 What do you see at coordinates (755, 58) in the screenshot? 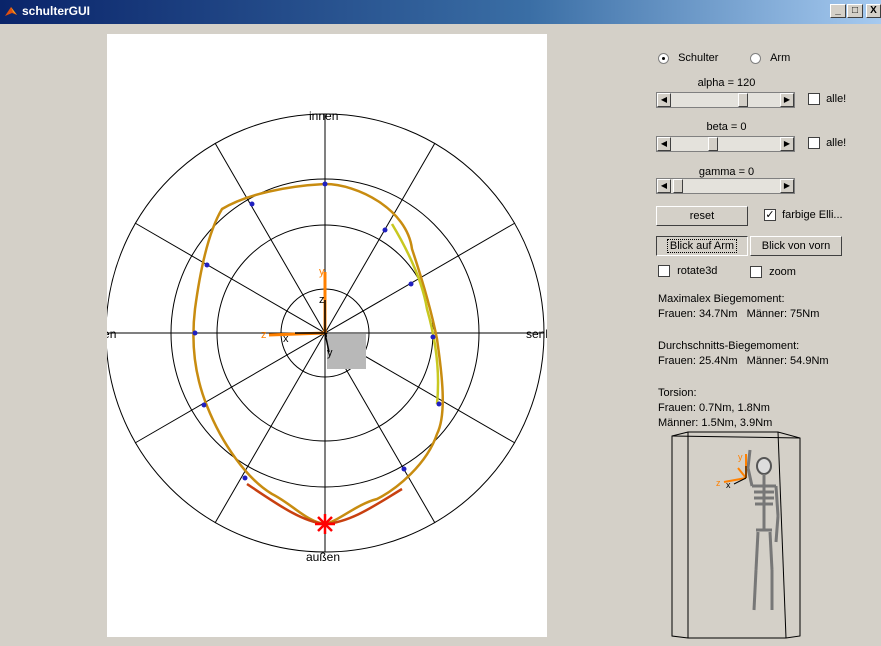
I see `radio-arm-dot` at bounding box center [755, 58].